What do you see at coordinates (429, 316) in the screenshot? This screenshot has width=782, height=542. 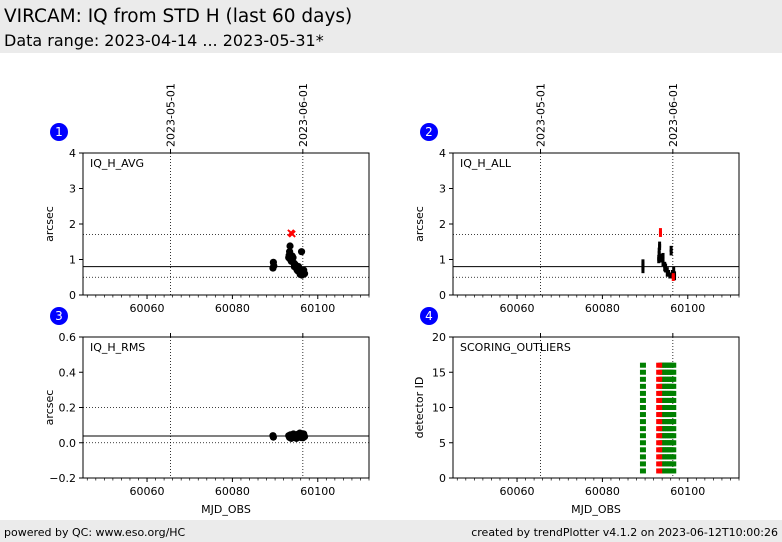 I see `panel-badge-number: 4` at bounding box center [429, 316].